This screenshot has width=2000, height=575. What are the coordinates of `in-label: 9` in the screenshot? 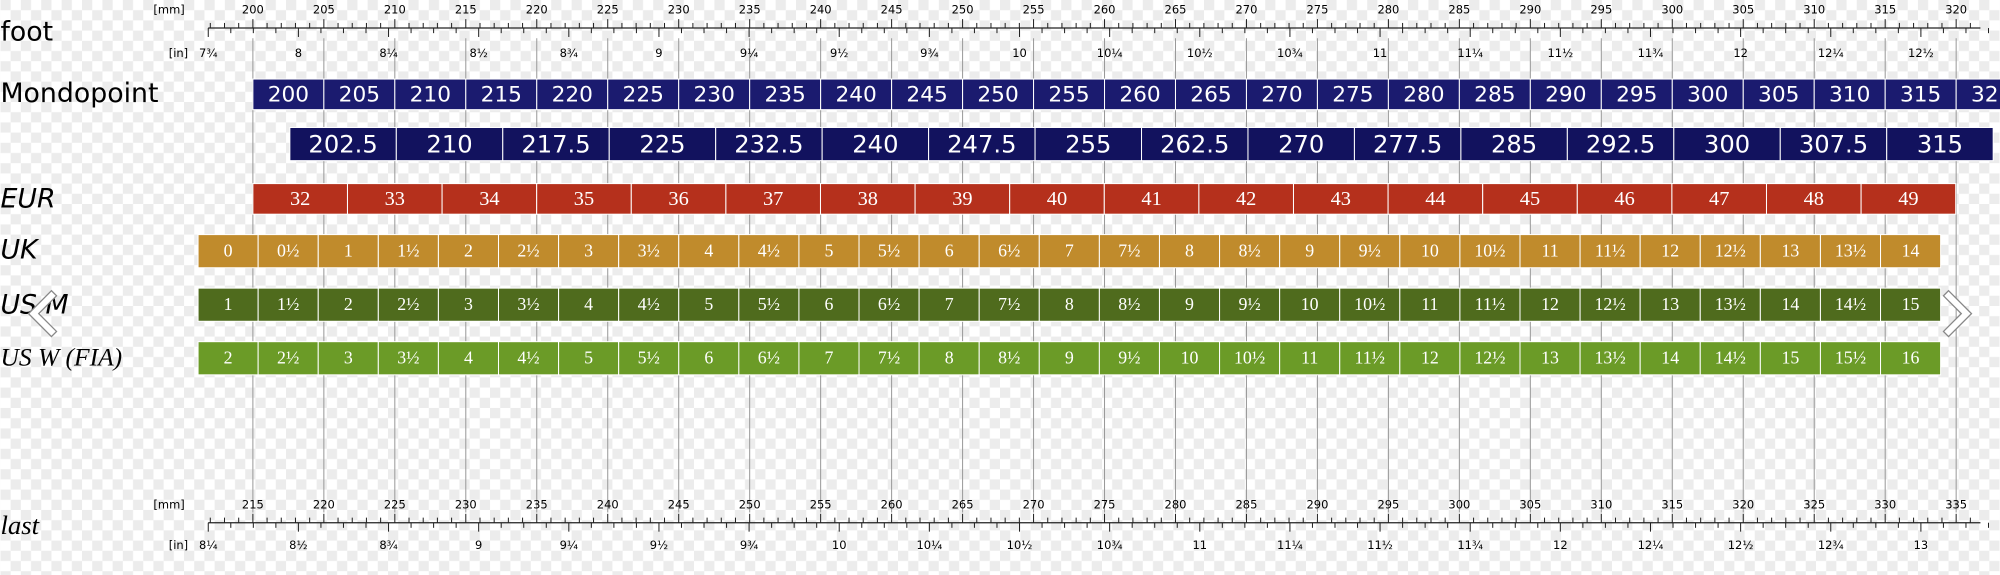 It's located at (478, 545).